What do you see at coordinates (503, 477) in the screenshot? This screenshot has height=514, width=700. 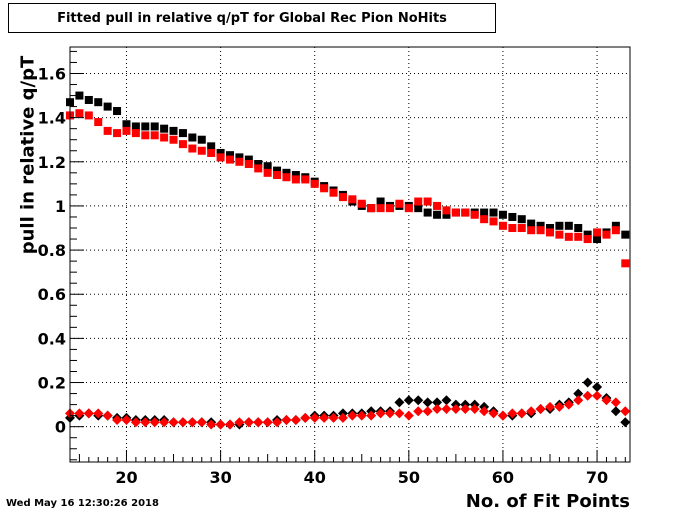 I see `x-tick-label: 60` at bounding box center [503, 477].